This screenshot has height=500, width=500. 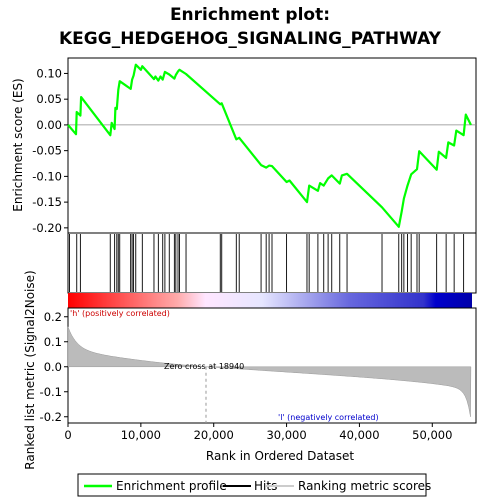 I want to click on hits-panel, so click(x=272, y=263).